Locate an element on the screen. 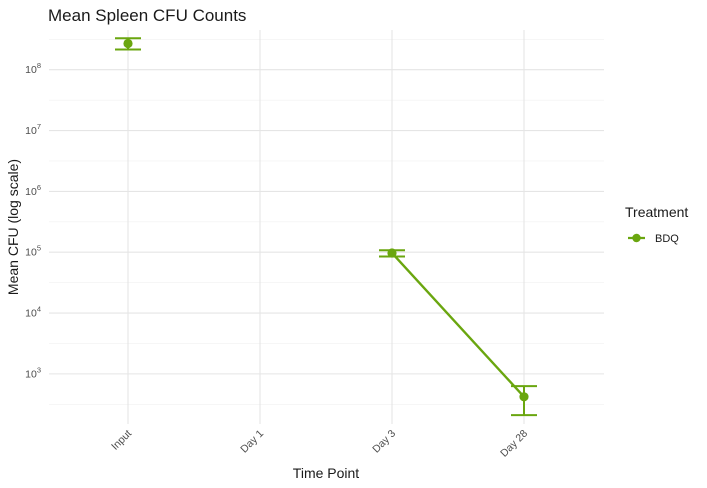 The image size is (707, 488). x-tick-label: Day 1 is located at coordinates (252, 442).